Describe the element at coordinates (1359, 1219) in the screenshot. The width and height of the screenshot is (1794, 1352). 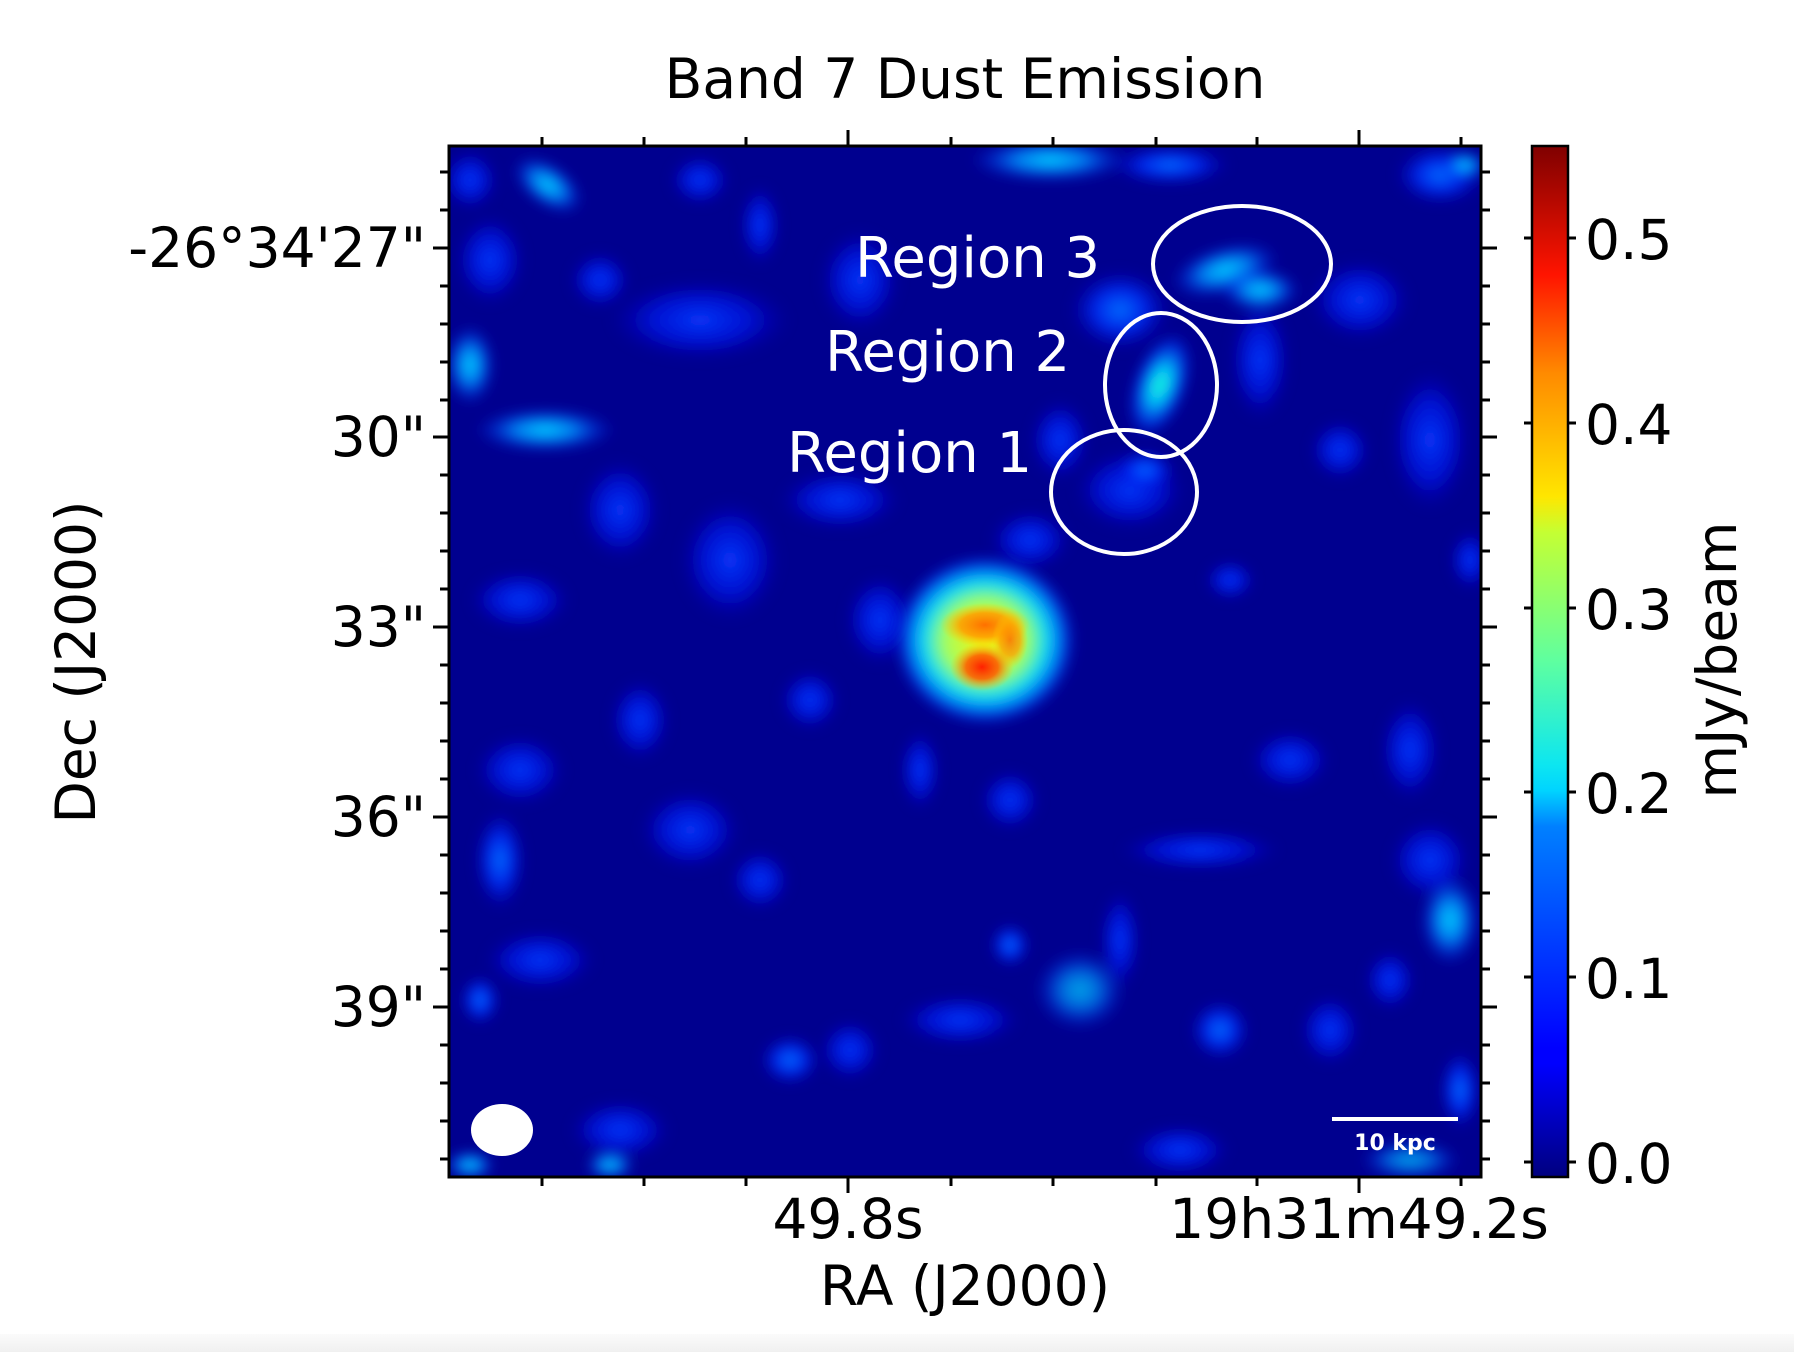
I see `xtick-49-2: 19h31m49.2s` at that location.